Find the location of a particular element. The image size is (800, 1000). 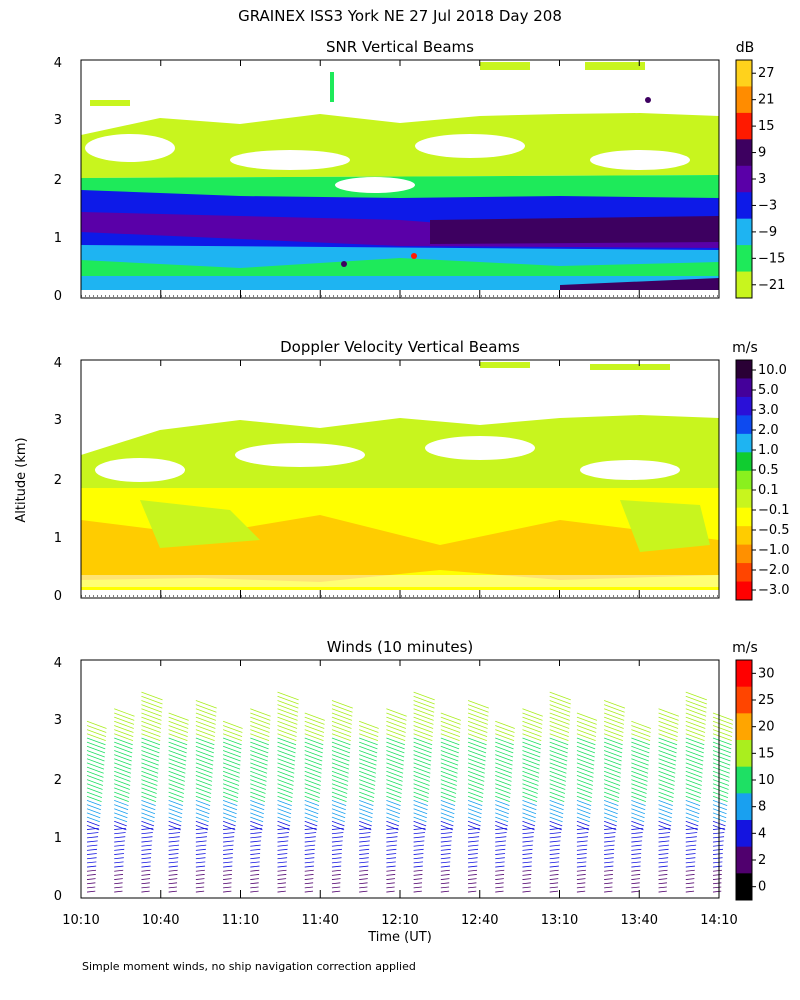

doppler-green is located at coordinates (665, 526).